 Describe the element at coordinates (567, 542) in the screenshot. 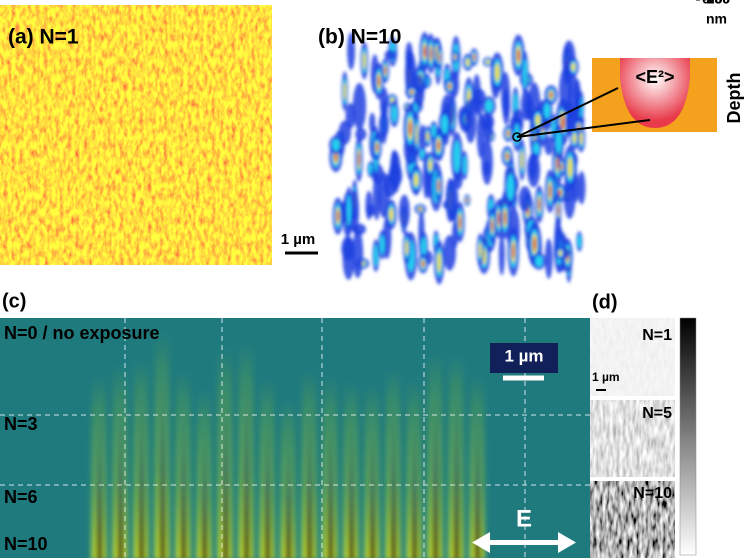

I see `arrow-head` at that location.